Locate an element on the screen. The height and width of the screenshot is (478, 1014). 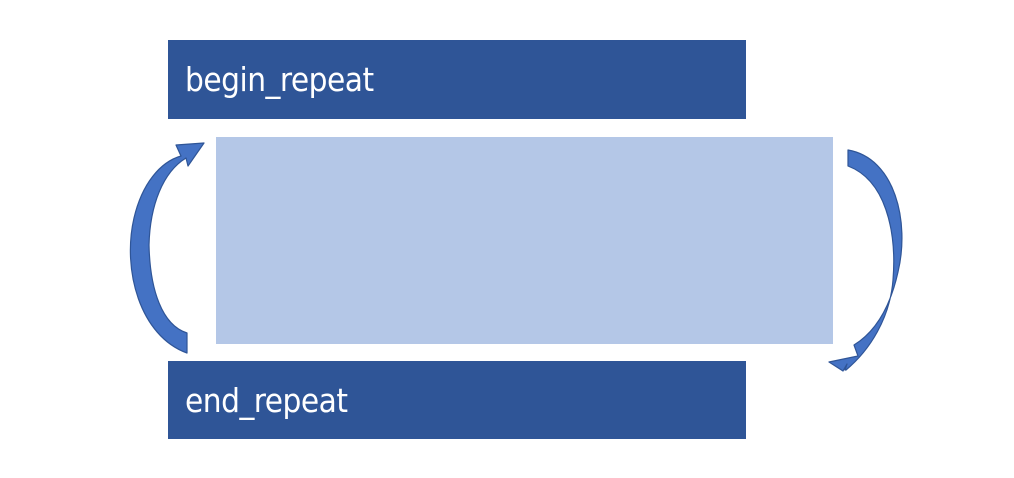
begin-repeat-label: begin_repeat is located at coordinates (279, 79).